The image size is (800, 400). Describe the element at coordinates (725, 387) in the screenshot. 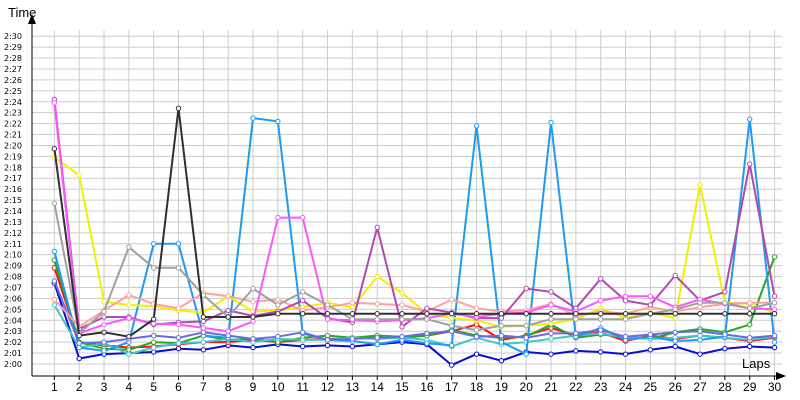

I see `x-tick-label: 28` at that location.